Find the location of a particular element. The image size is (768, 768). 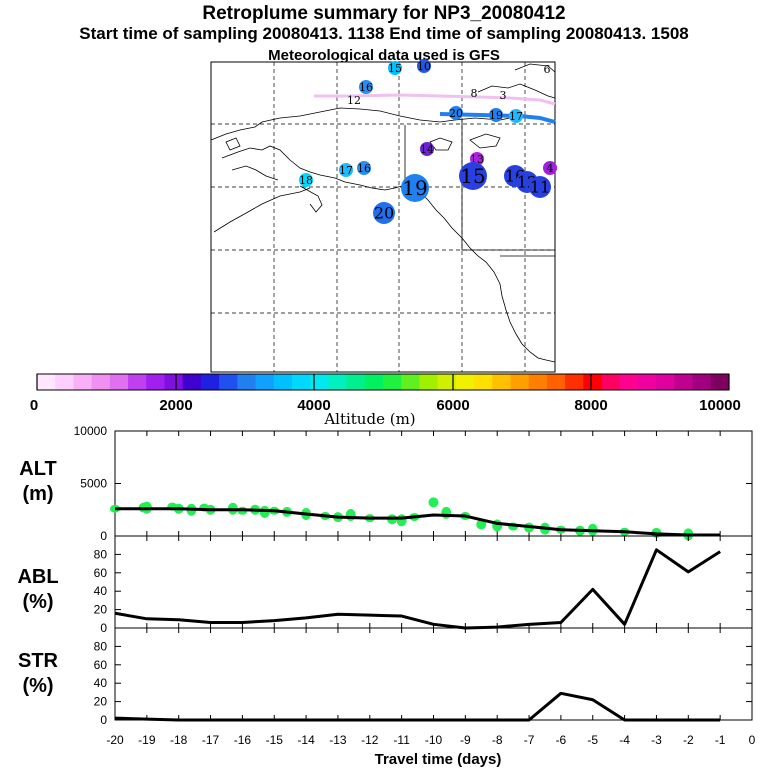

panel-ylabel-unit: (m) is located at coordinates (37, 494).